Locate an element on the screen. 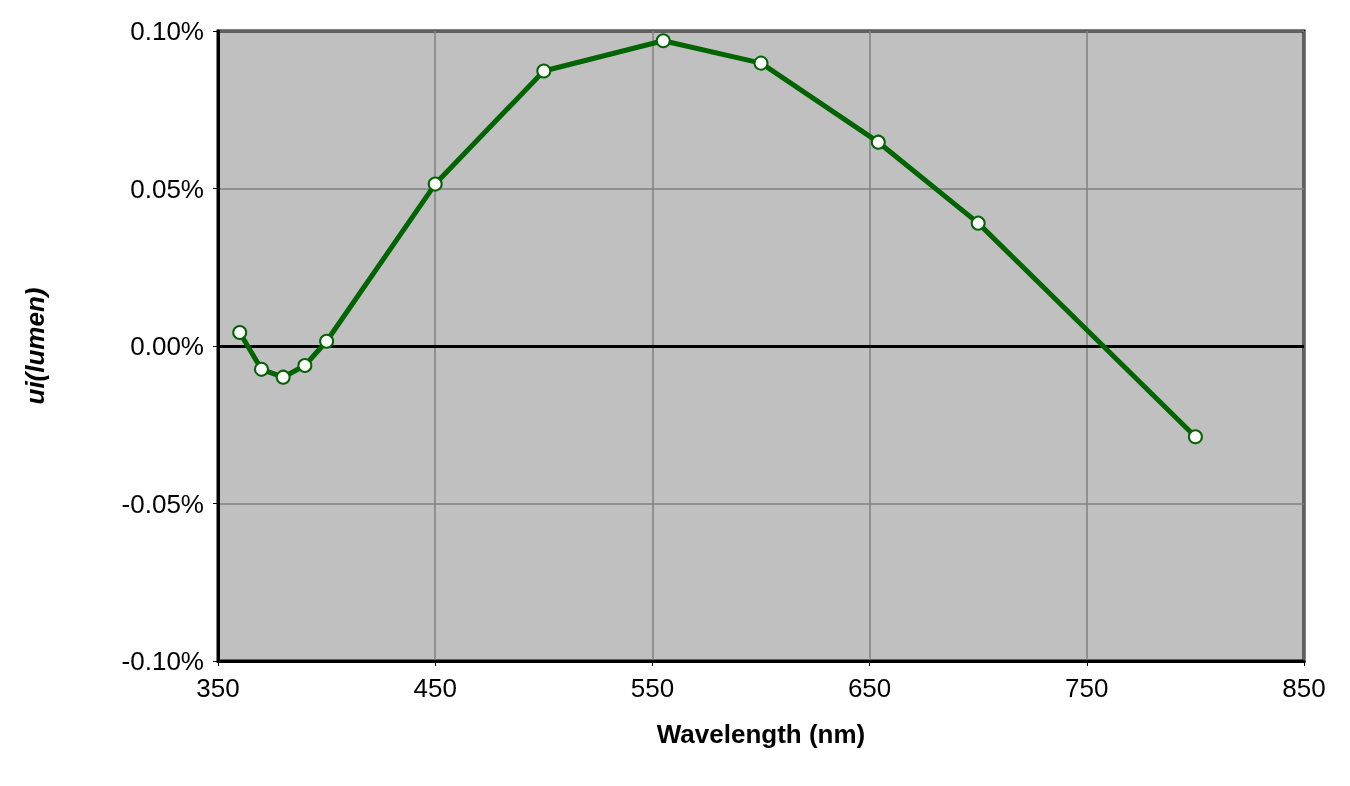 This screenshot has height=786, width=1350. y-tick-label: -0.05% is located at coordinates (162, 503).